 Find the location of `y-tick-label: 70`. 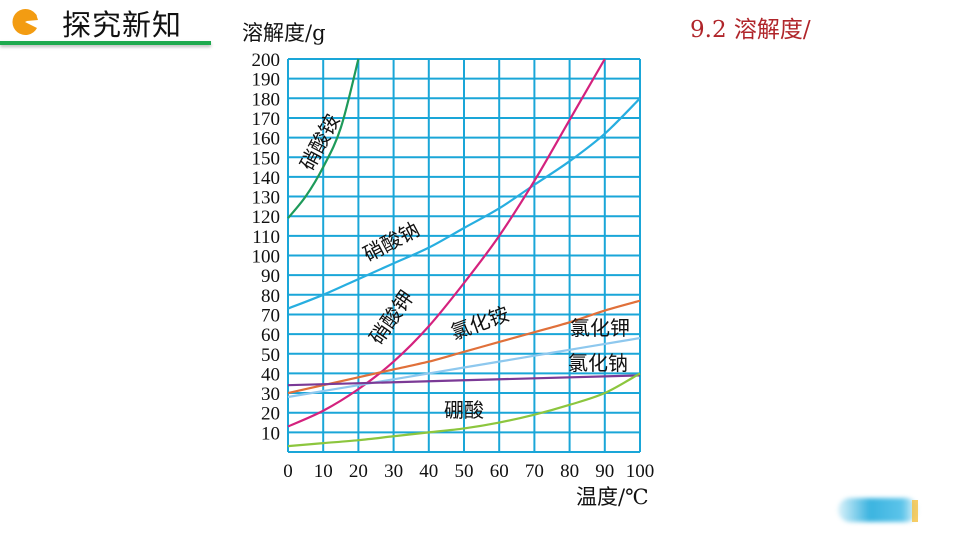

y-tick-label: 70 is located at coordinates (270, 315).